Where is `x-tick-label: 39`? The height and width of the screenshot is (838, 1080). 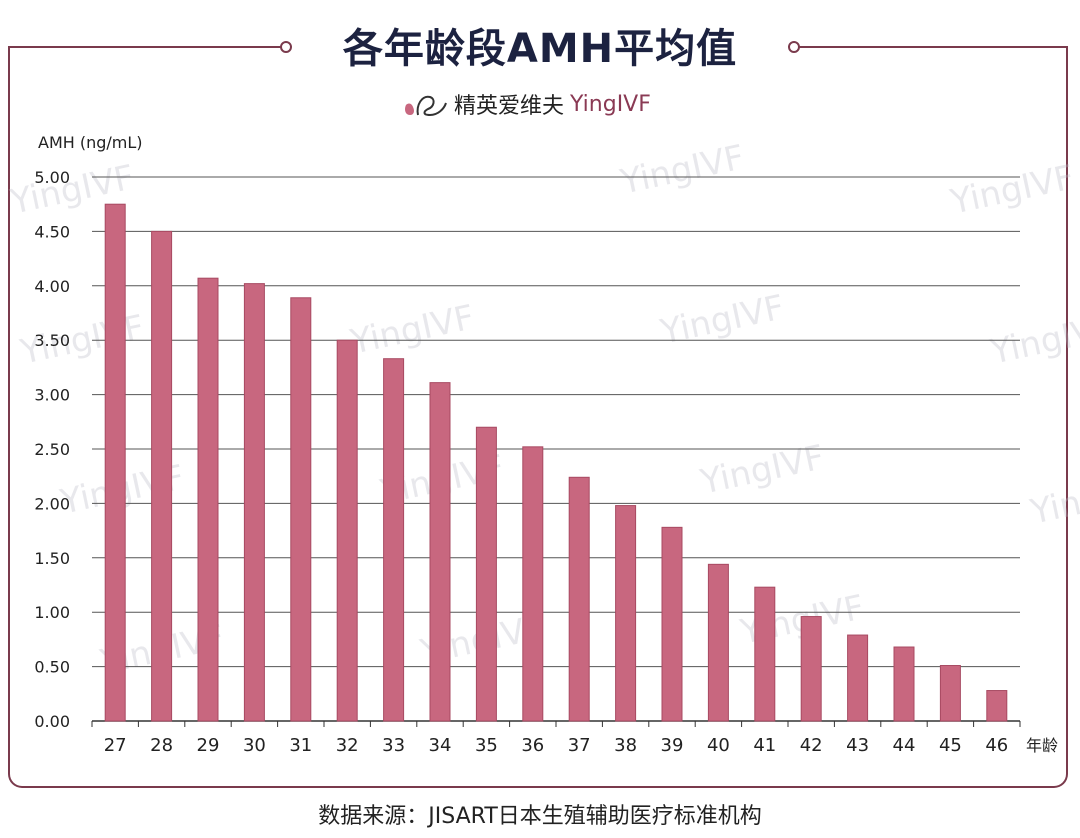
x-tick-label: 39 is located at coordinates (672, 745).